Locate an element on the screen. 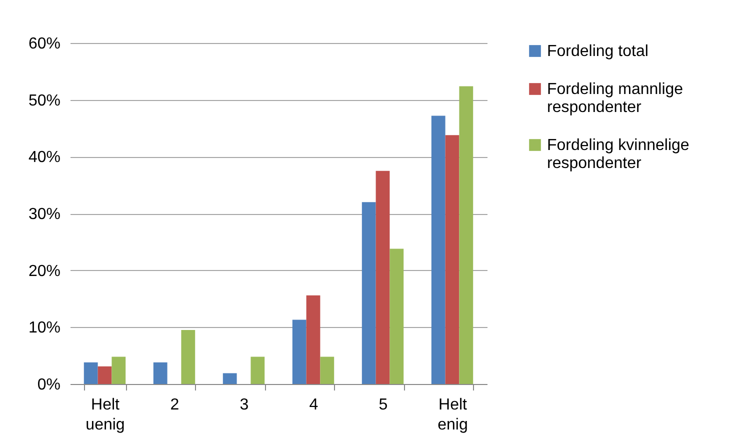  legend-label: Fordeling kvinnelige respondenter is located at coordinates (618, 154).